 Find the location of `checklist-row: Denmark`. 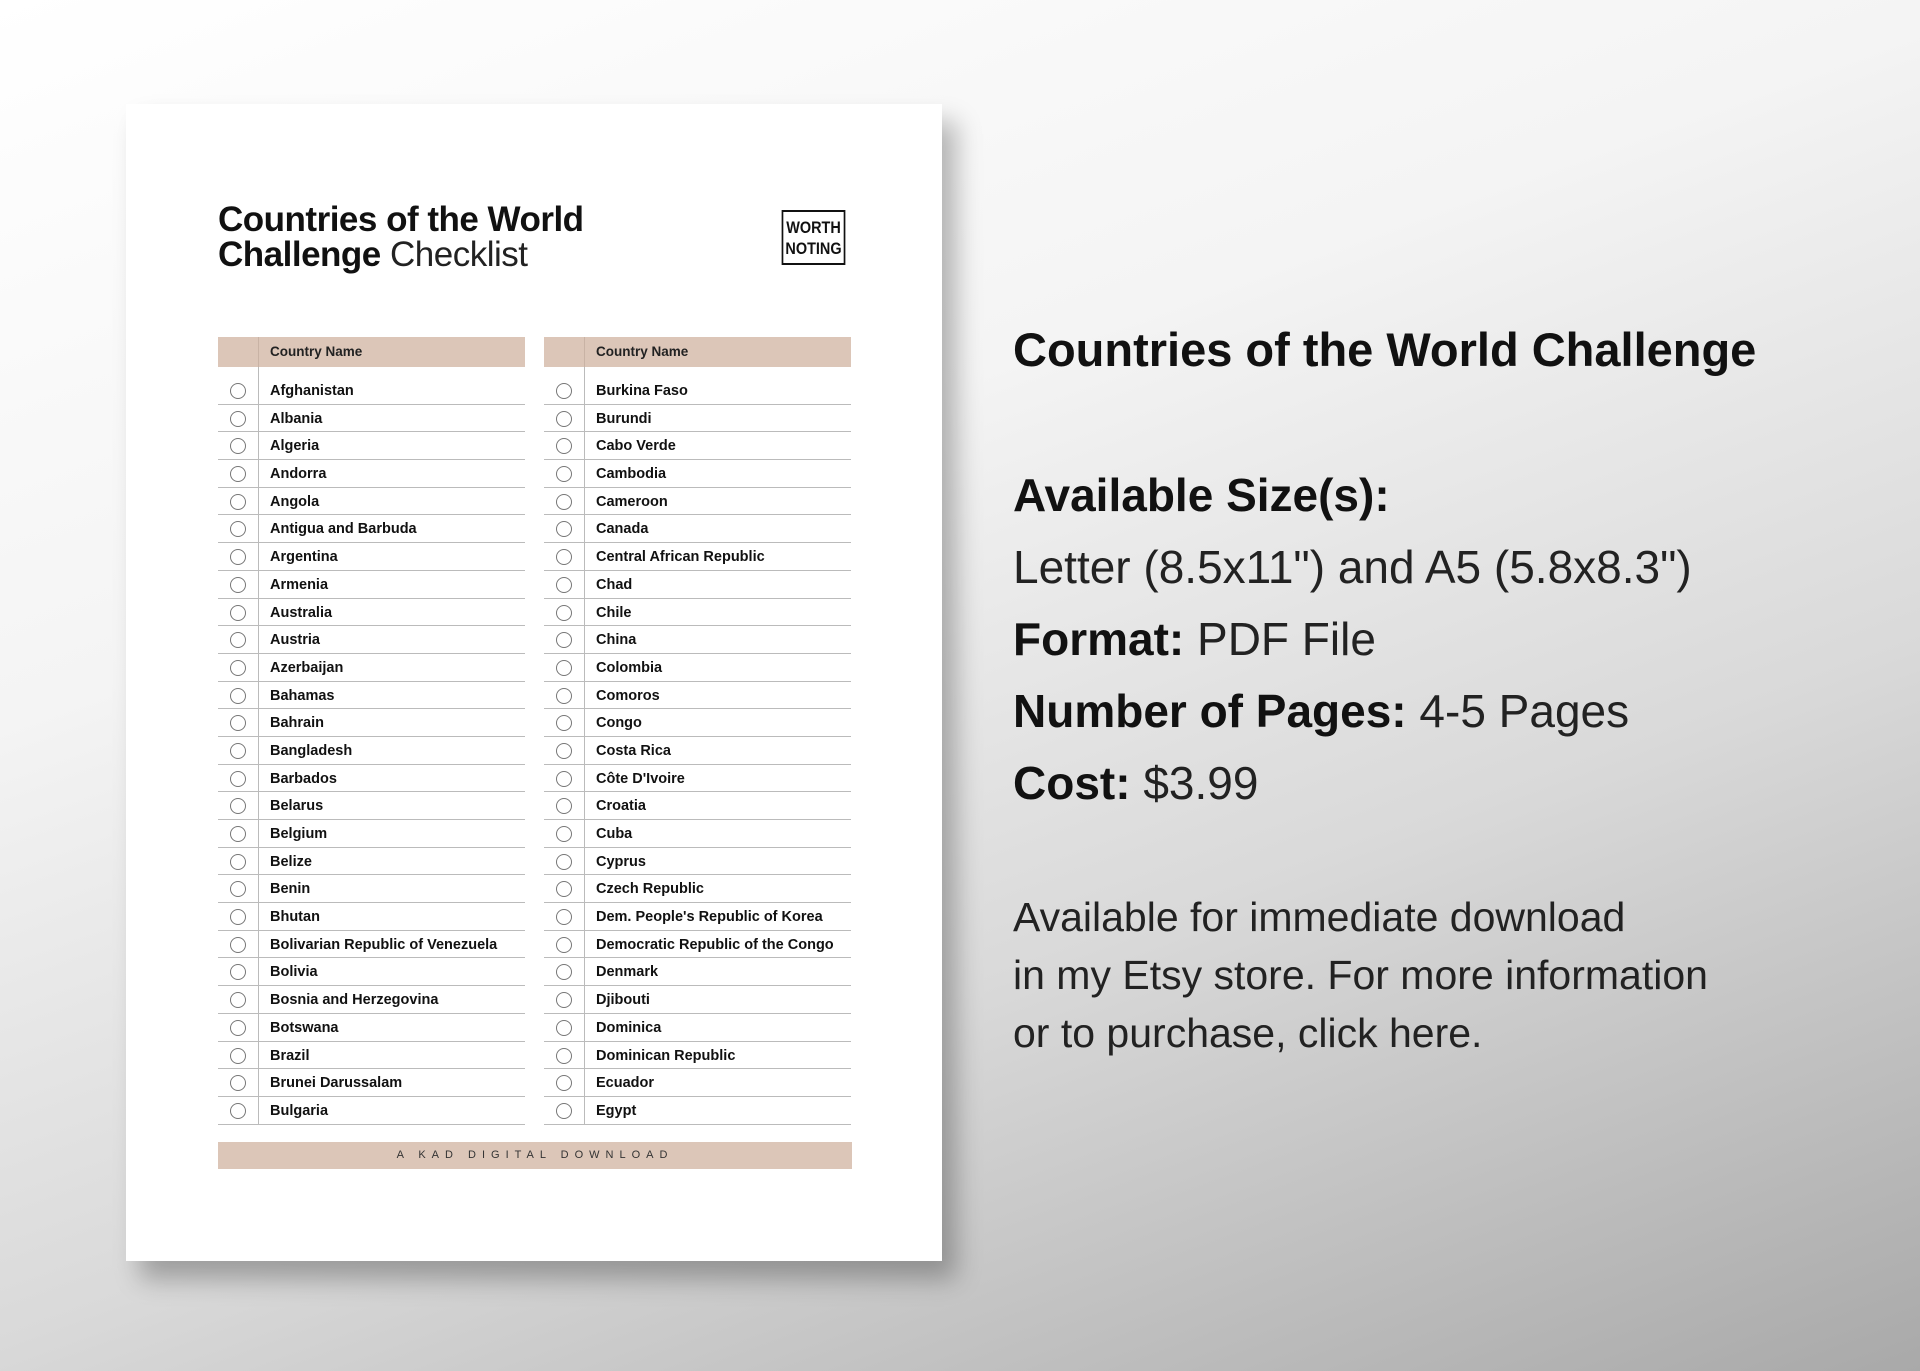

checklist-row: Denmark is located at coordinates (697, 972).